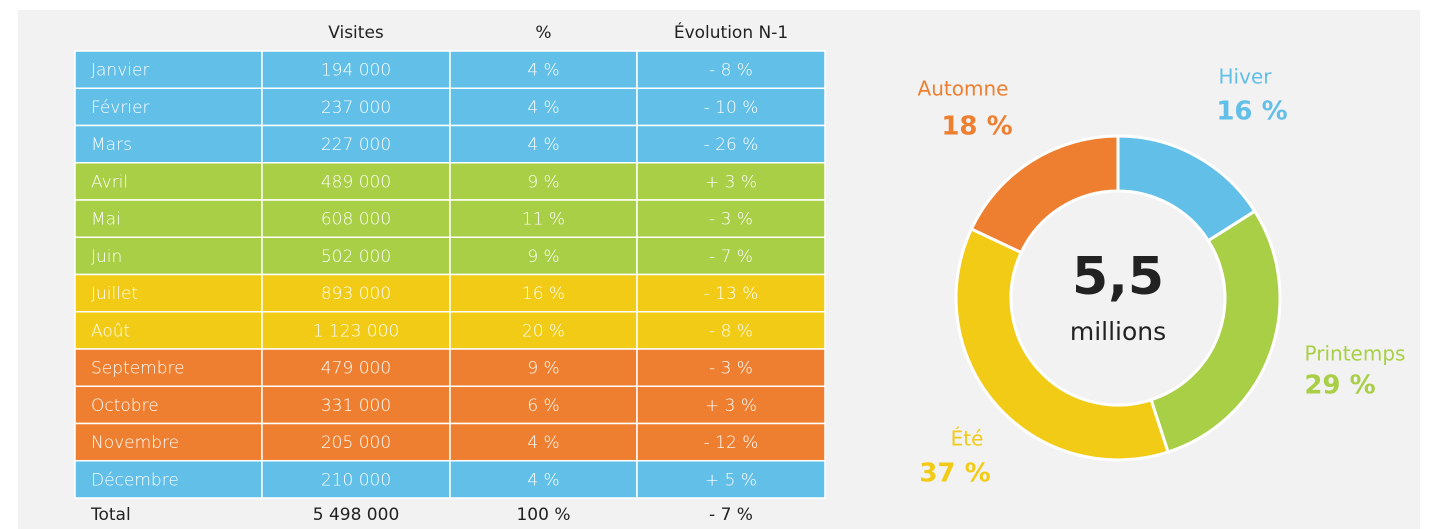  What do you see at coordinates (1246, 77) in the screenshot?
I see `segment-name: Hiver` at bounding box center [1246, 77].